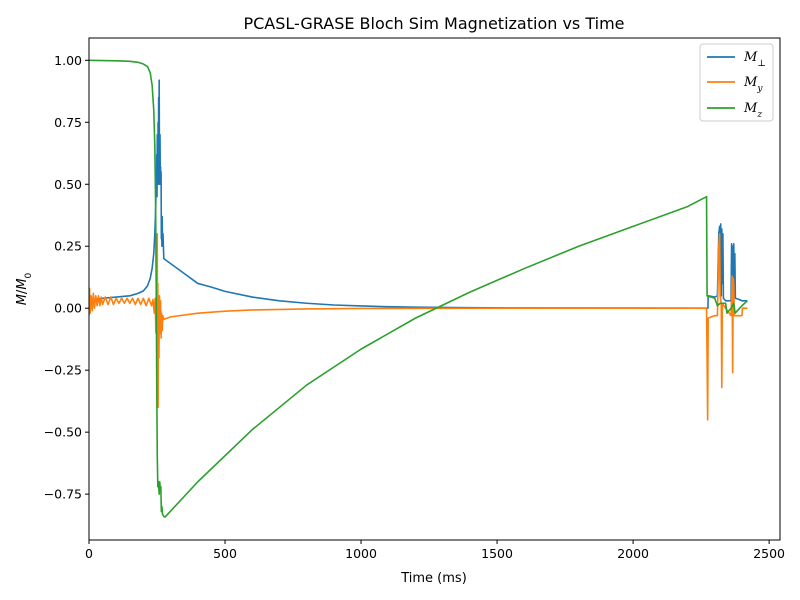 Image resolution: width=800 pixels, height=600 pixels. I want to click on y-tick-label: 0.25, so click(68, 246).